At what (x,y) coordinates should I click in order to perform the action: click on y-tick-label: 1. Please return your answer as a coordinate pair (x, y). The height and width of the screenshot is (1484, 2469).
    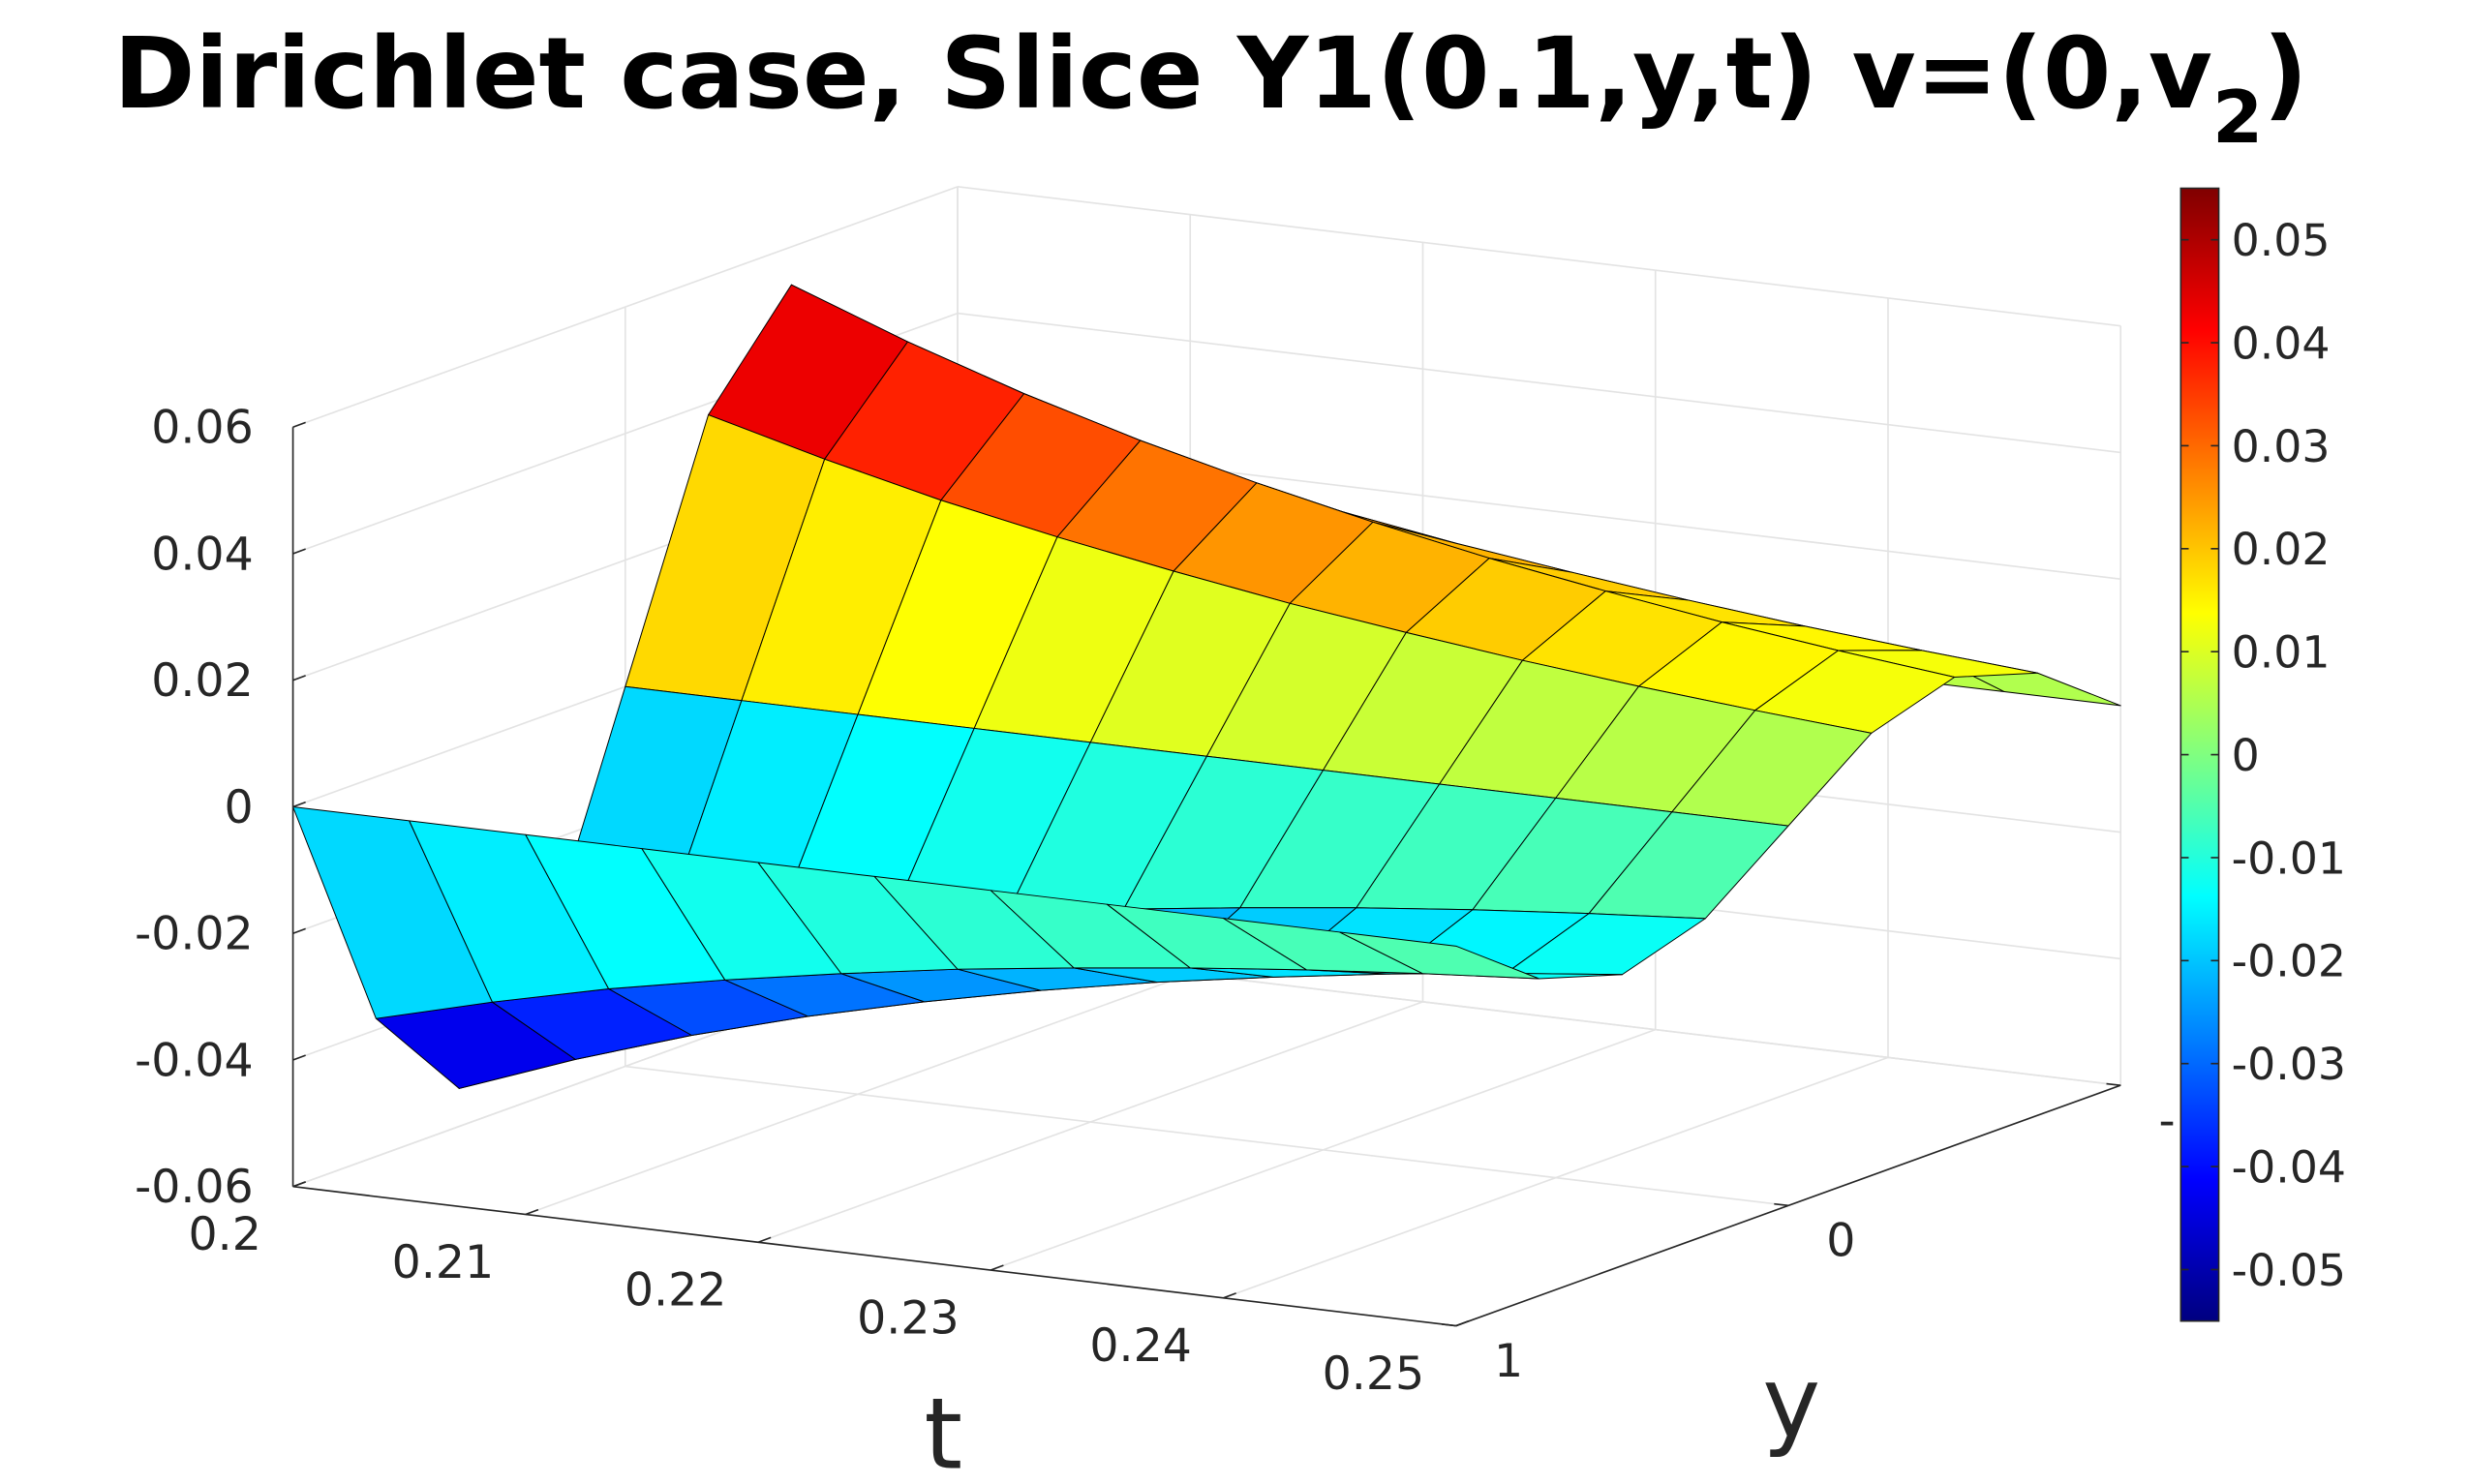
    Looking at the image, I should click on (1509, 1361).